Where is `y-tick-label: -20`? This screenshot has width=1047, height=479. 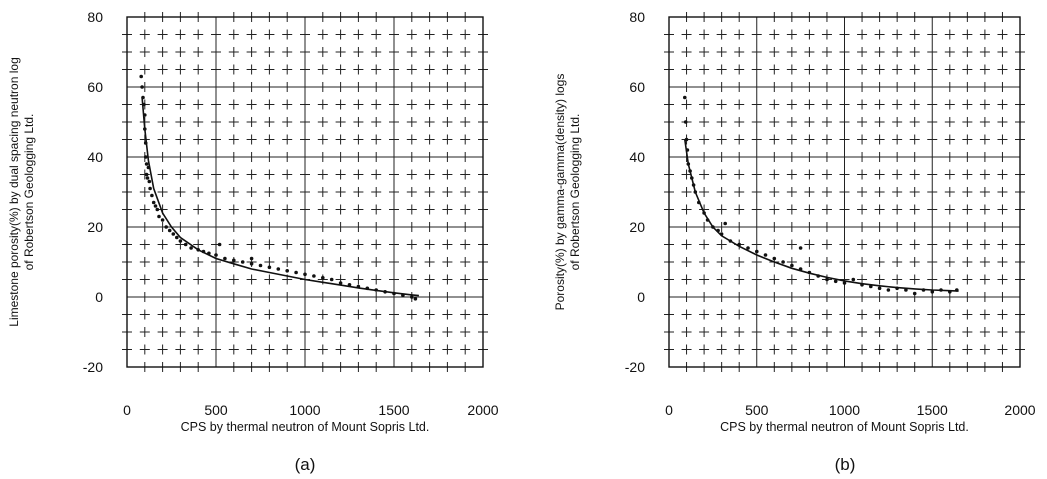 y-tick-label: -20 is located at coordinates (93, 367).